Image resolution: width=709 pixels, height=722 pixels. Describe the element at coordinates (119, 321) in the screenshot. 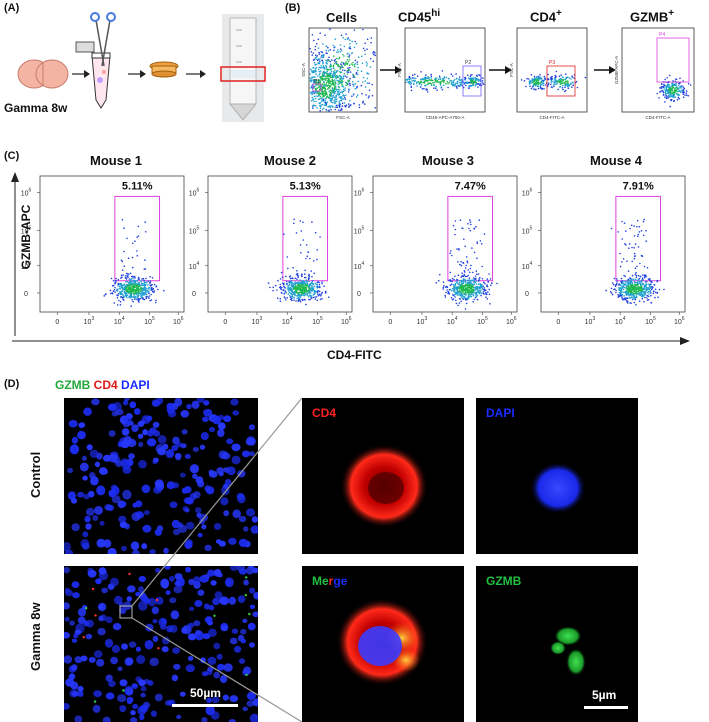

I see `x-tick-label: 104` at that location.